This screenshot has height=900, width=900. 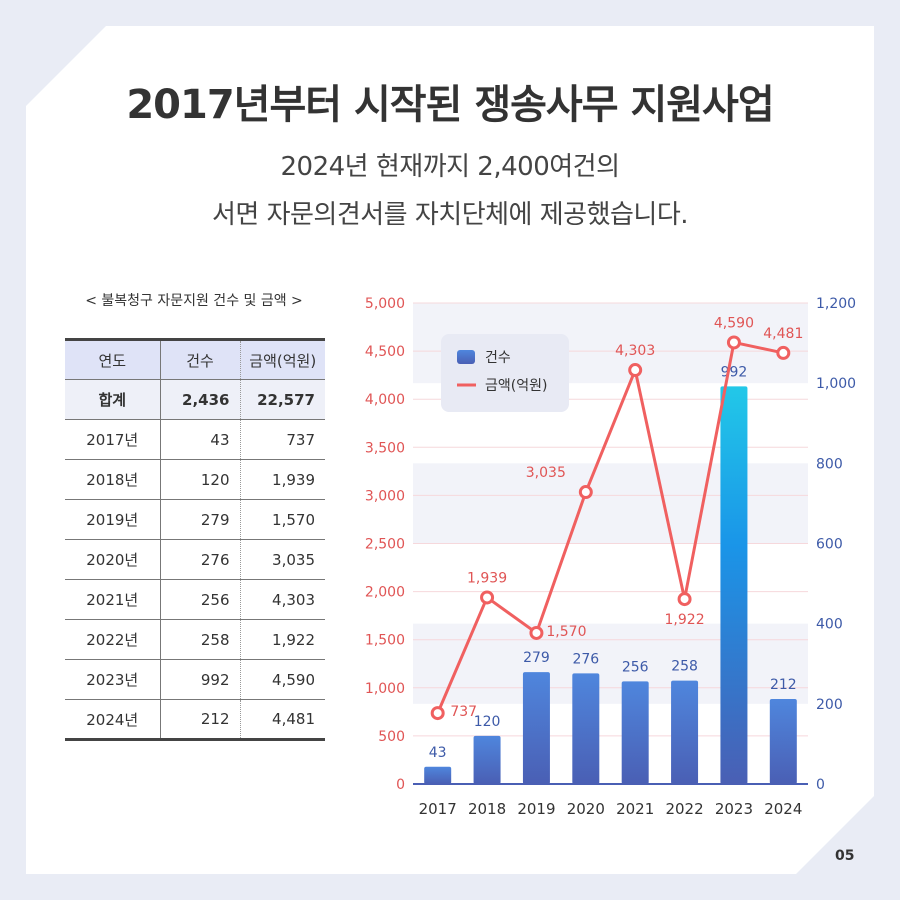 I want to click on x-axis-tick: 2017, so click(x=438, y=809).